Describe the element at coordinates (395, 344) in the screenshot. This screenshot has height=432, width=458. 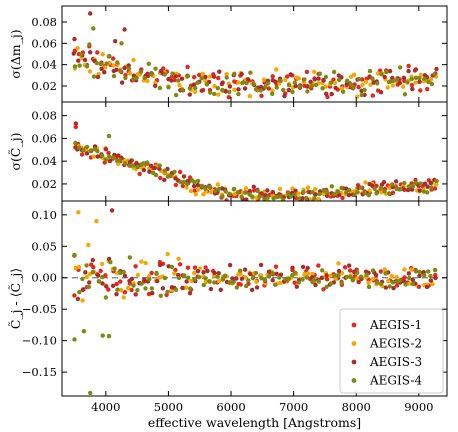
I see `legend-label: AEGIS-2` at that location.